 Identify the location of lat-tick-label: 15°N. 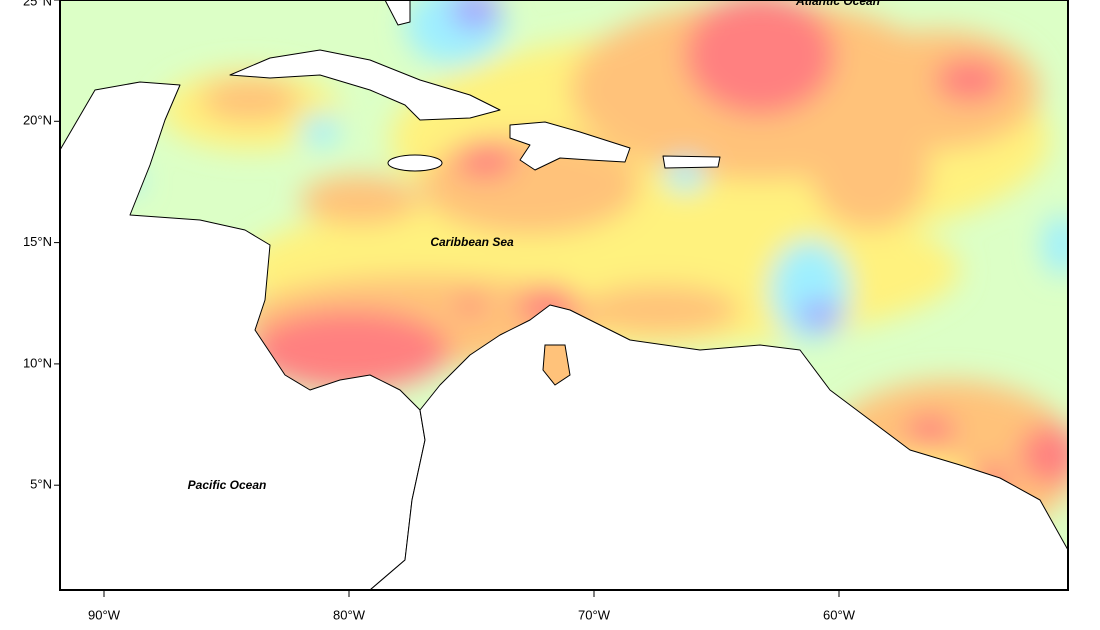
(37, 241).